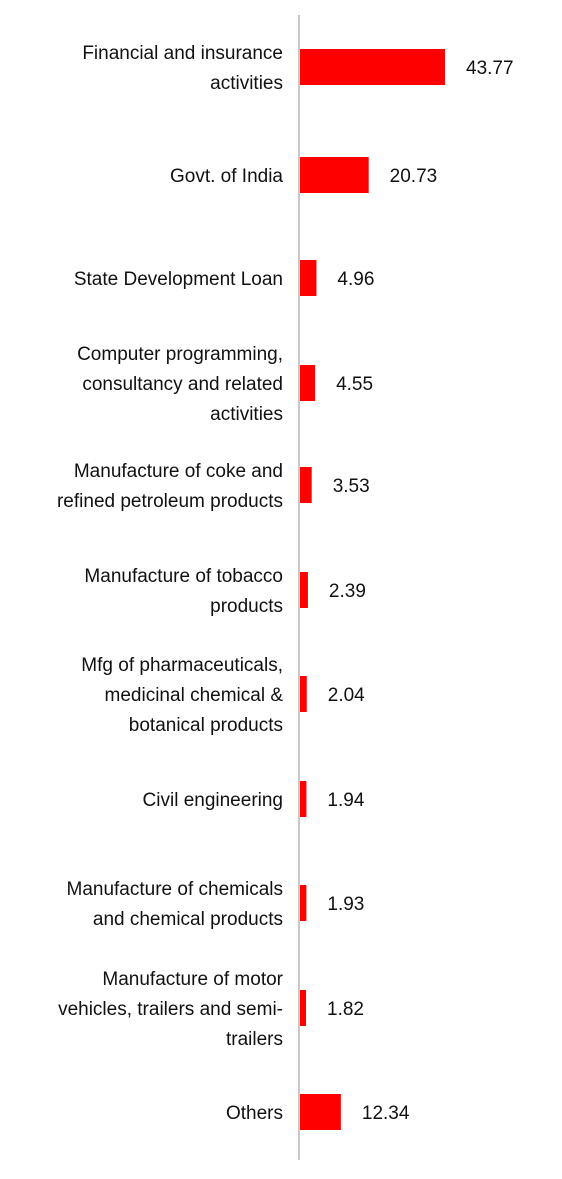 The width and height of the screenshot is (562, 1179). What do you see at coordinates (351, 486) in the screenshot?
I see `value-label: 3.53` at bounding box center [351, 486].